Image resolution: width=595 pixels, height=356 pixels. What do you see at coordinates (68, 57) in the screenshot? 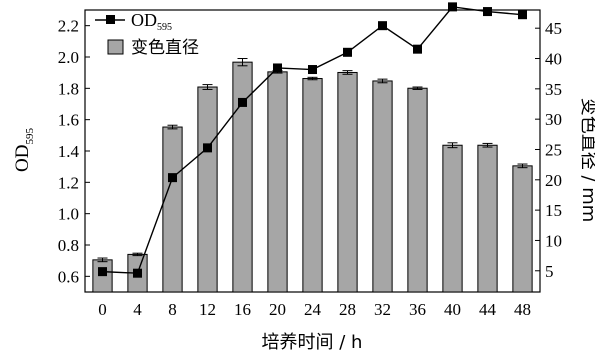
I see `left-tick-label: 2.0` at bounding box center [68, 57].